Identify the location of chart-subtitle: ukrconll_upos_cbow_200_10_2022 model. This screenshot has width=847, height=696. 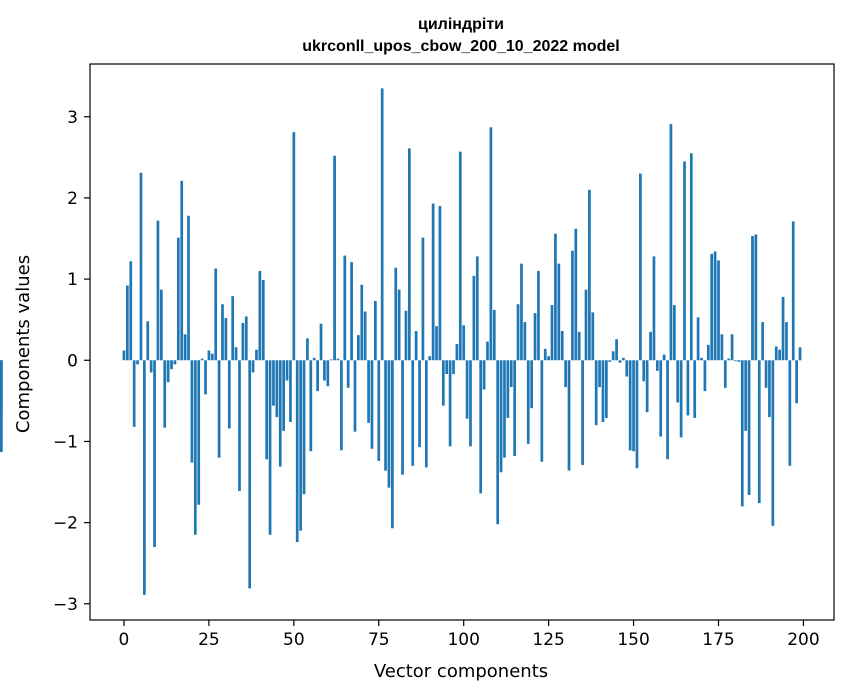
(460, 46).